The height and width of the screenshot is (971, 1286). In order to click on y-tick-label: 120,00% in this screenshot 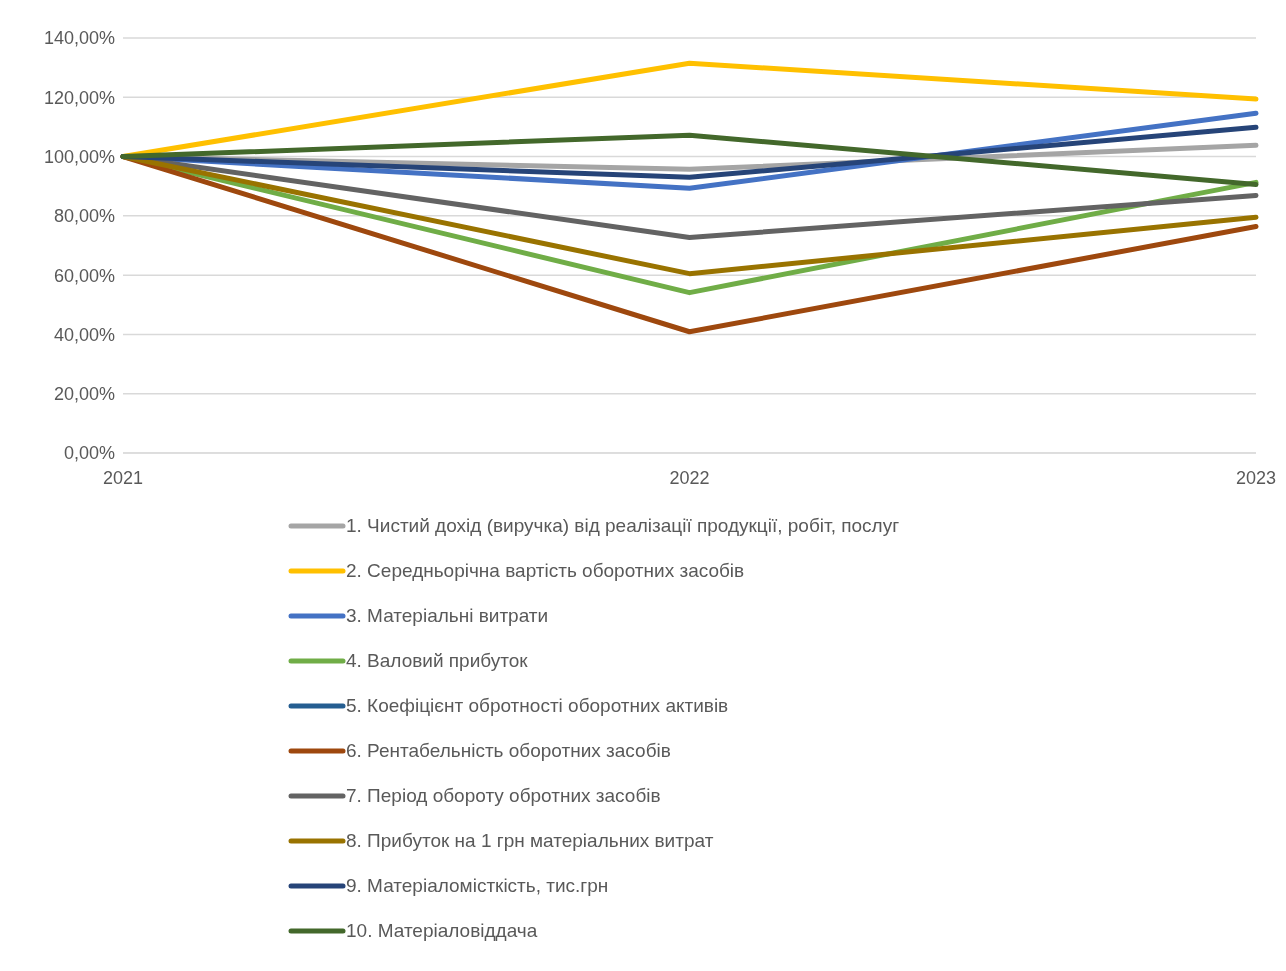, I will do `click(79, 97)`.